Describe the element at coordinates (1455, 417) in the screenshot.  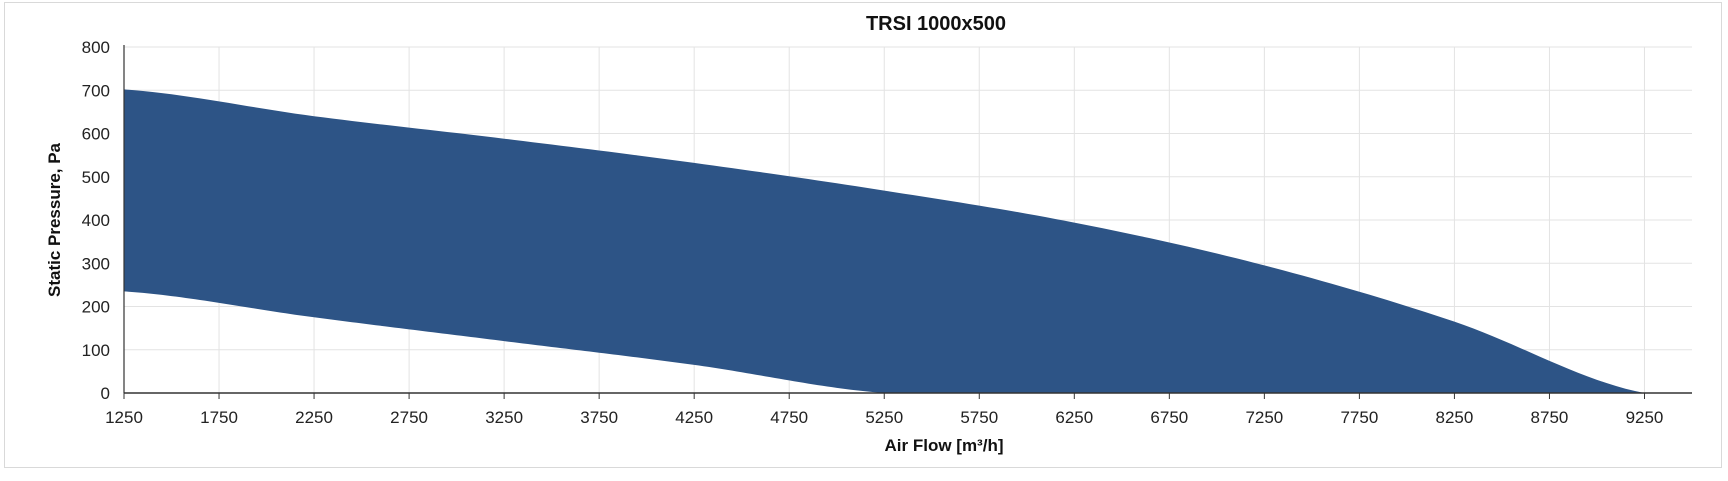
I see `x-tick-label: 8250` at that location.